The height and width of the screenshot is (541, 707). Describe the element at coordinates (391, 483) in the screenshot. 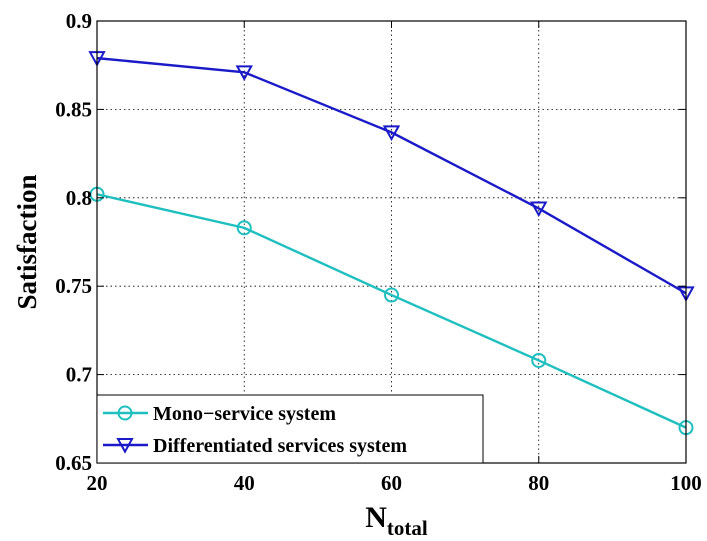

I see `x-tick-label: 60` at that location.